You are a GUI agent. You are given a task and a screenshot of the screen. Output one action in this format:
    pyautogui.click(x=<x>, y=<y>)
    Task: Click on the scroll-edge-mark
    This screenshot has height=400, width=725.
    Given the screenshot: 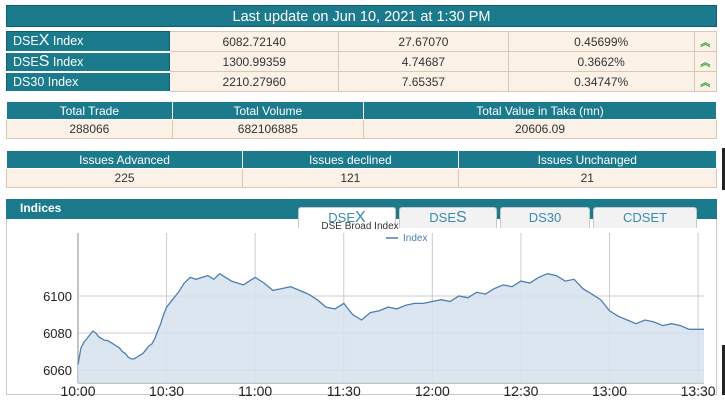 What is the action you would take?
    pyautogui.click(x=723, y=169)
    